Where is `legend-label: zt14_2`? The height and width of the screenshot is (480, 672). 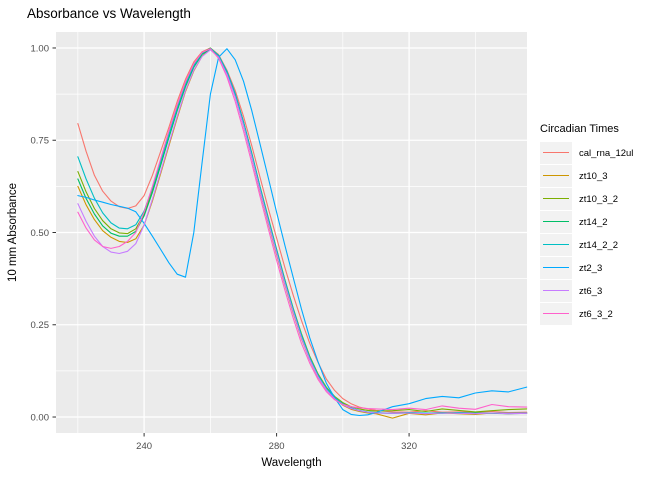 legend-label: zt14_2 is located at coordinates (593, 222).